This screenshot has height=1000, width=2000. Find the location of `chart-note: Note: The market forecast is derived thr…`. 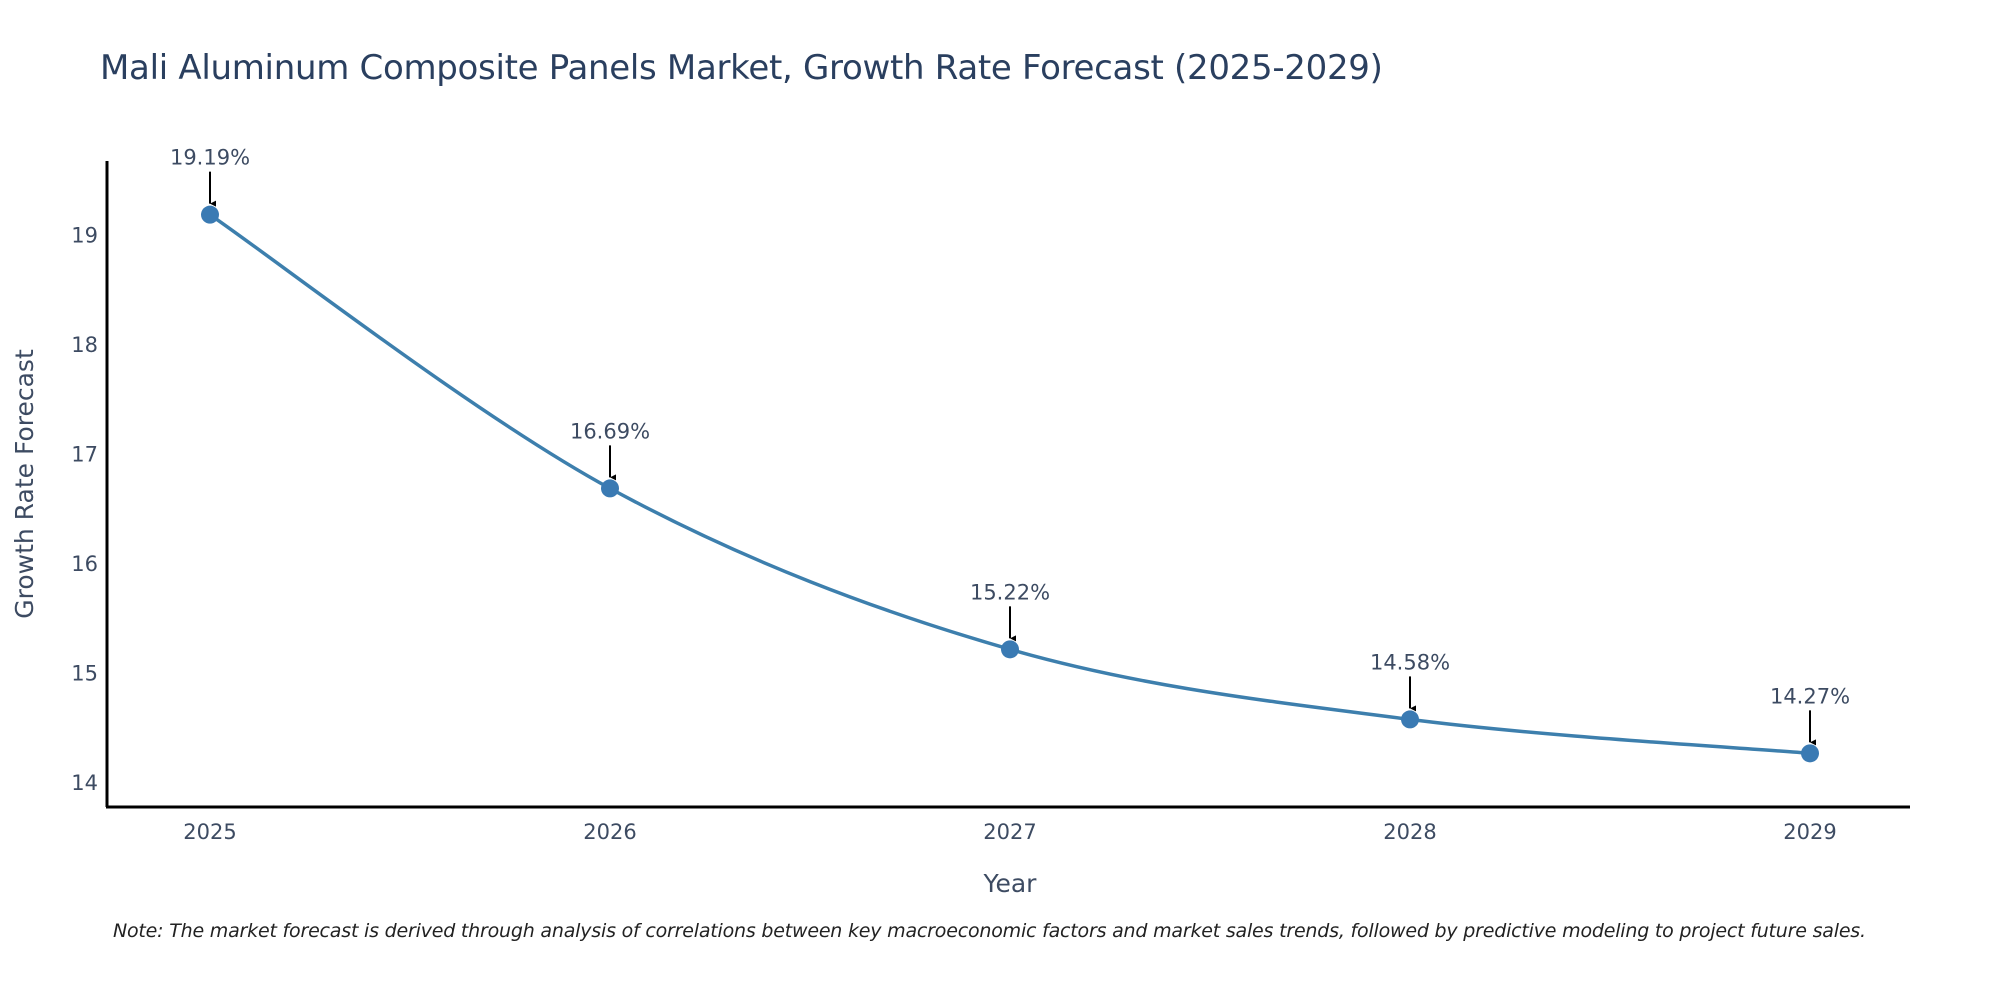

chart-note: Note: The market forecast is derived thr… is located at coordinates (989, 931).